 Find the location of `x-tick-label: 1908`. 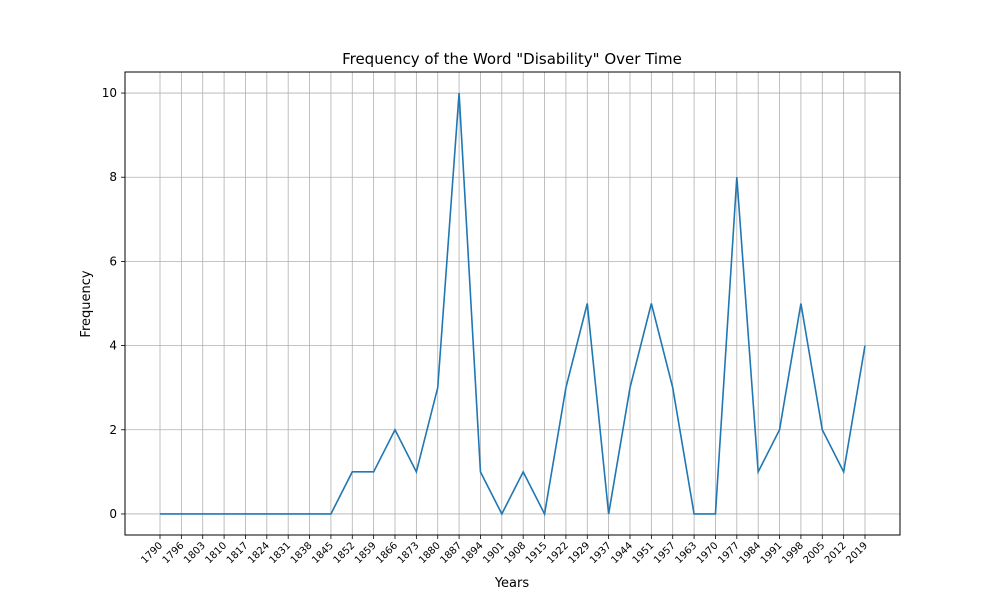

x-tick-label: 1908 is located at coordinates (516, 553).